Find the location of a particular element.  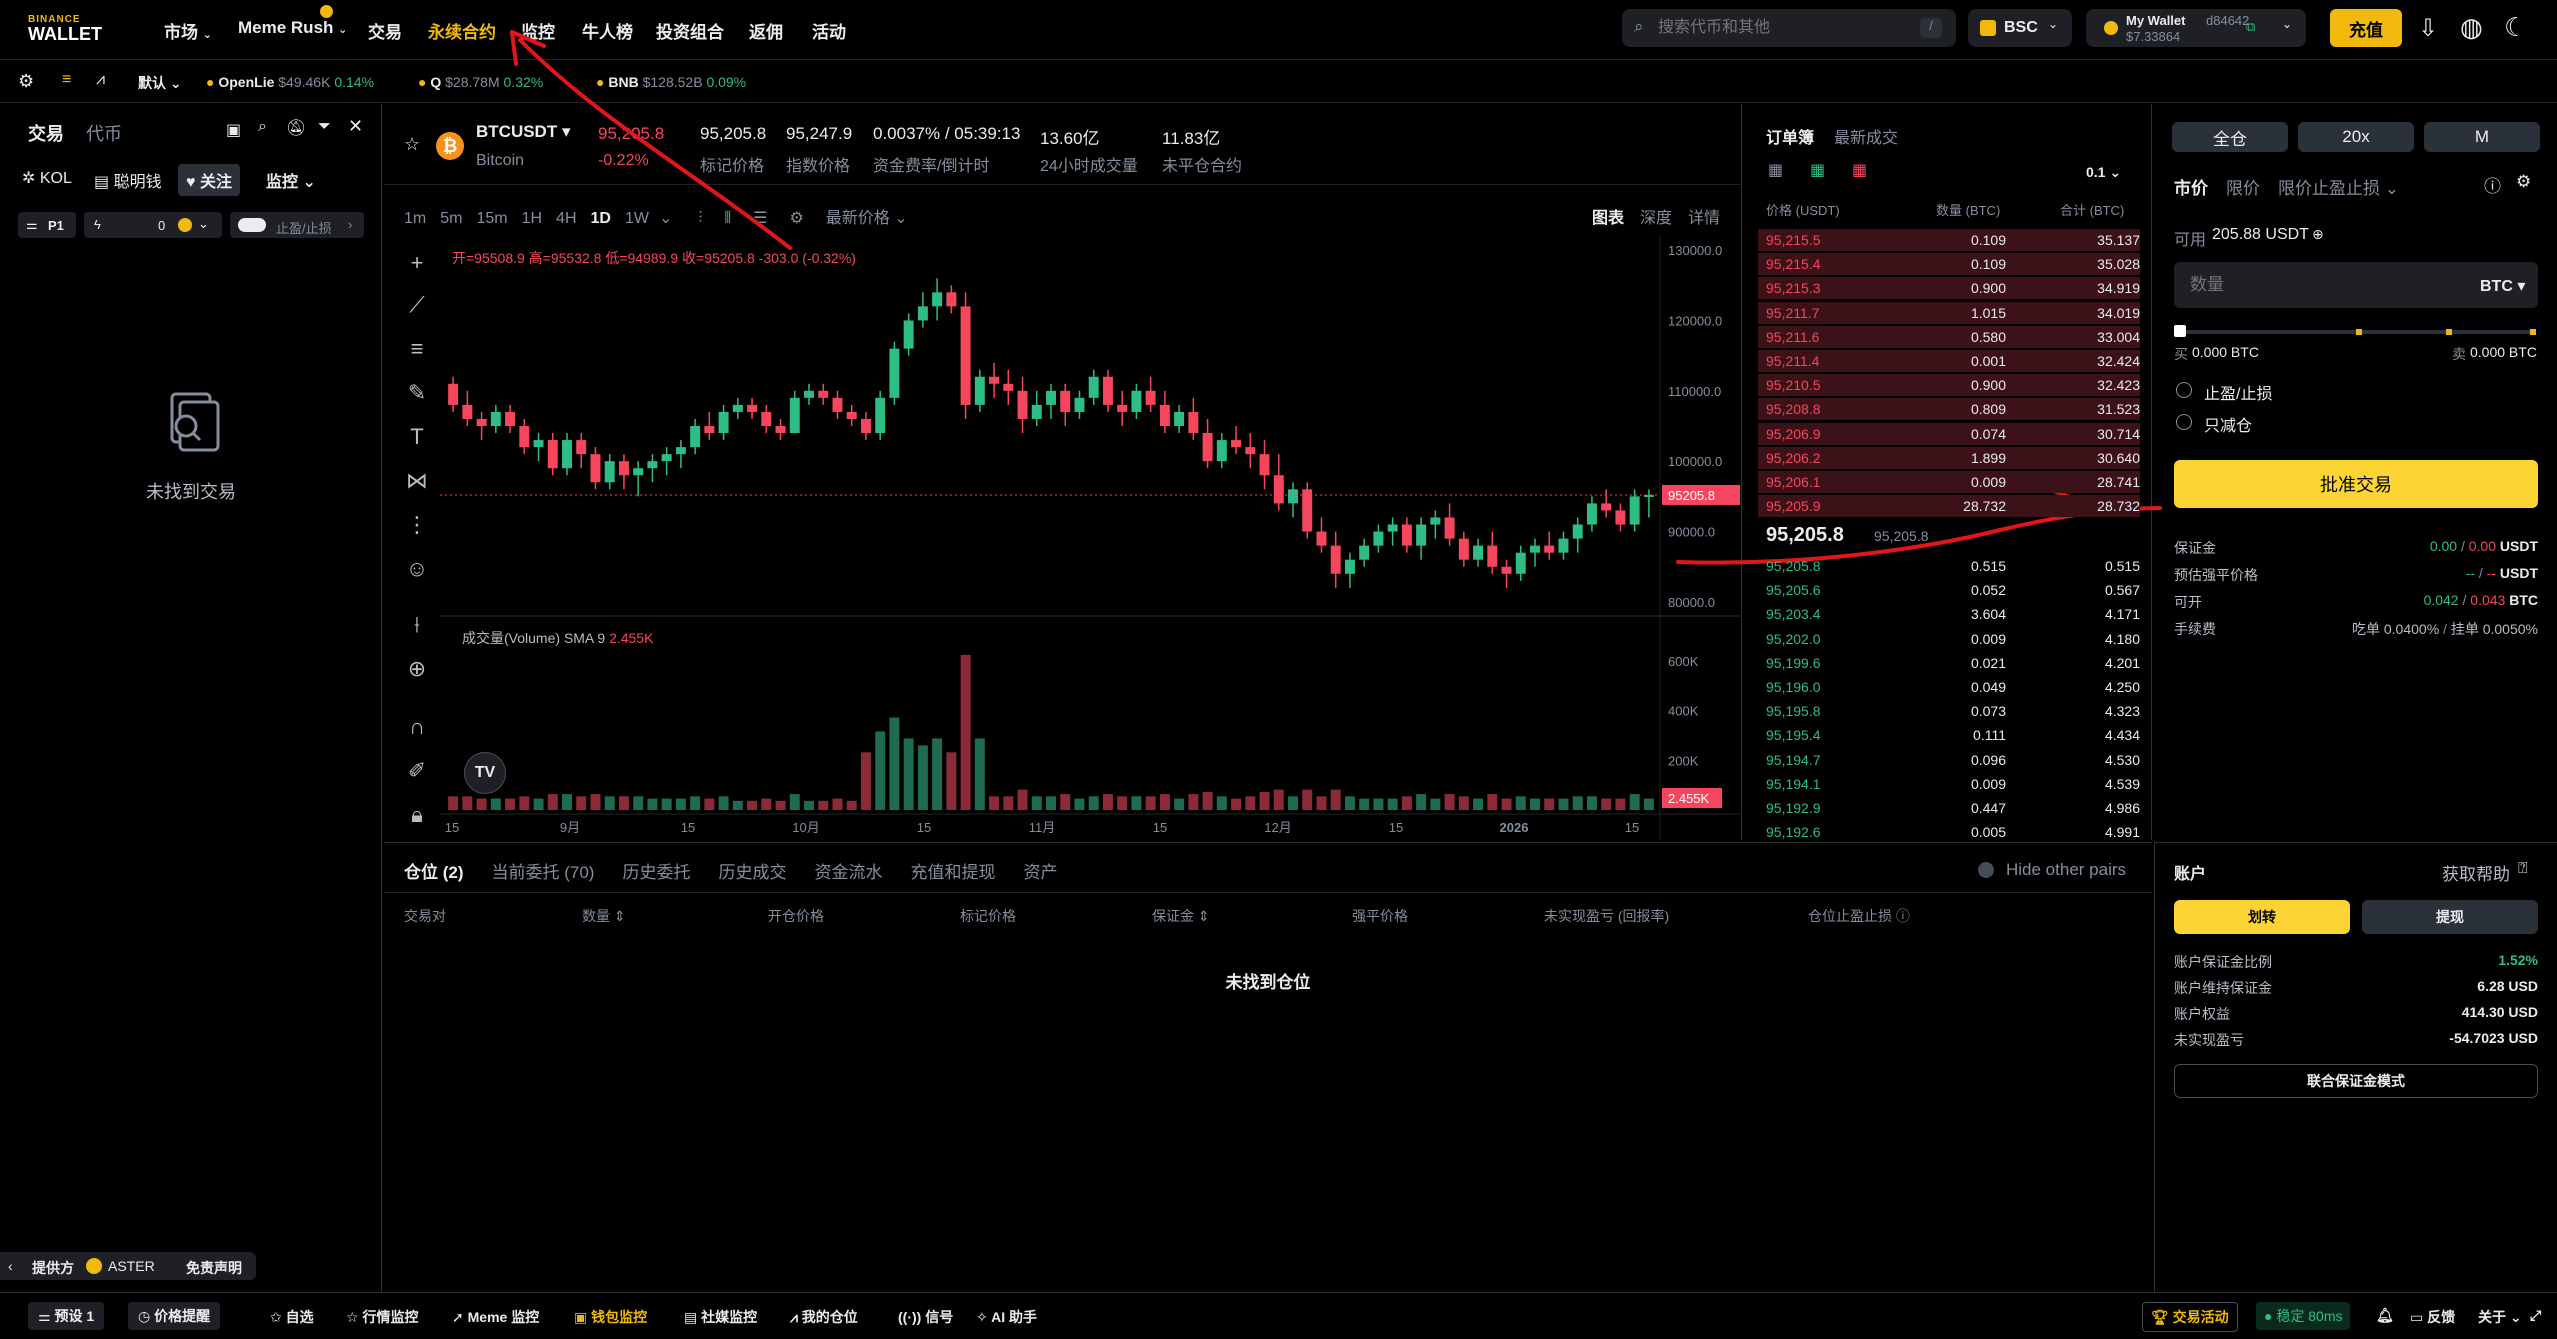

bid-row: 95,205.6 0.052 0.567 is located at coordinates (1953, 590).